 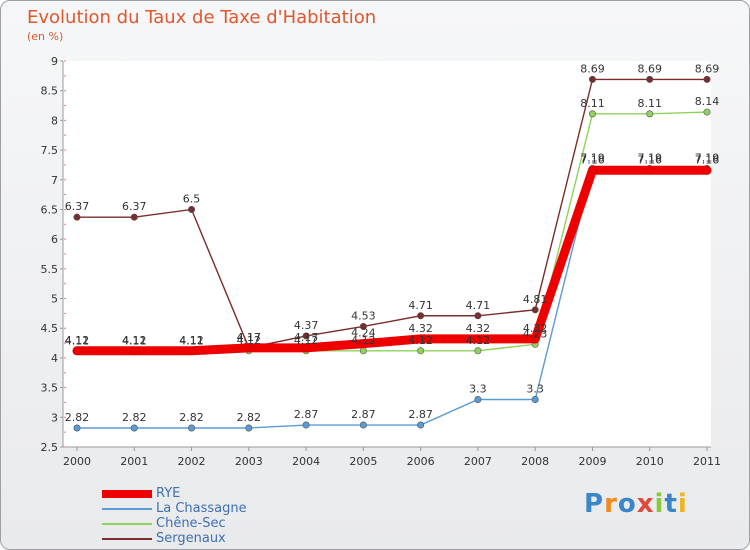 What do you see at coordinates (645, 504) in the screenshot?
I see `brand-letter: x` at bounding box center [645, 504].